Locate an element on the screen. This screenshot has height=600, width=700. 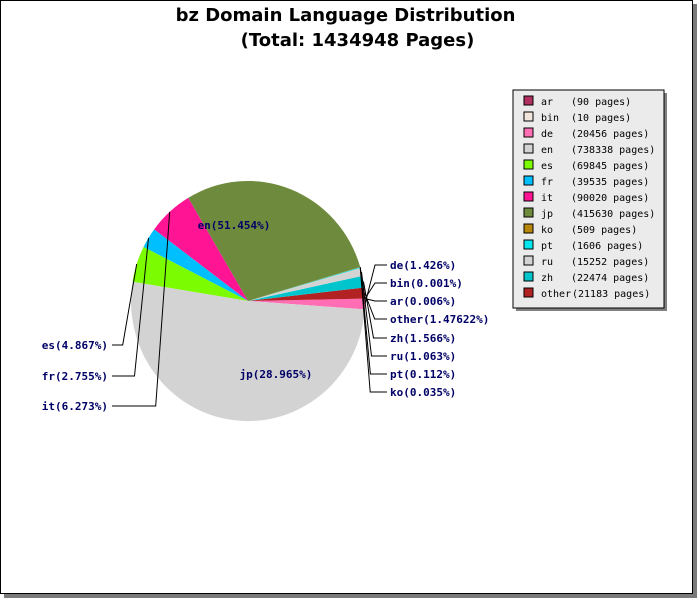
legend-swatch-zh is located at coordinates (528, 276).